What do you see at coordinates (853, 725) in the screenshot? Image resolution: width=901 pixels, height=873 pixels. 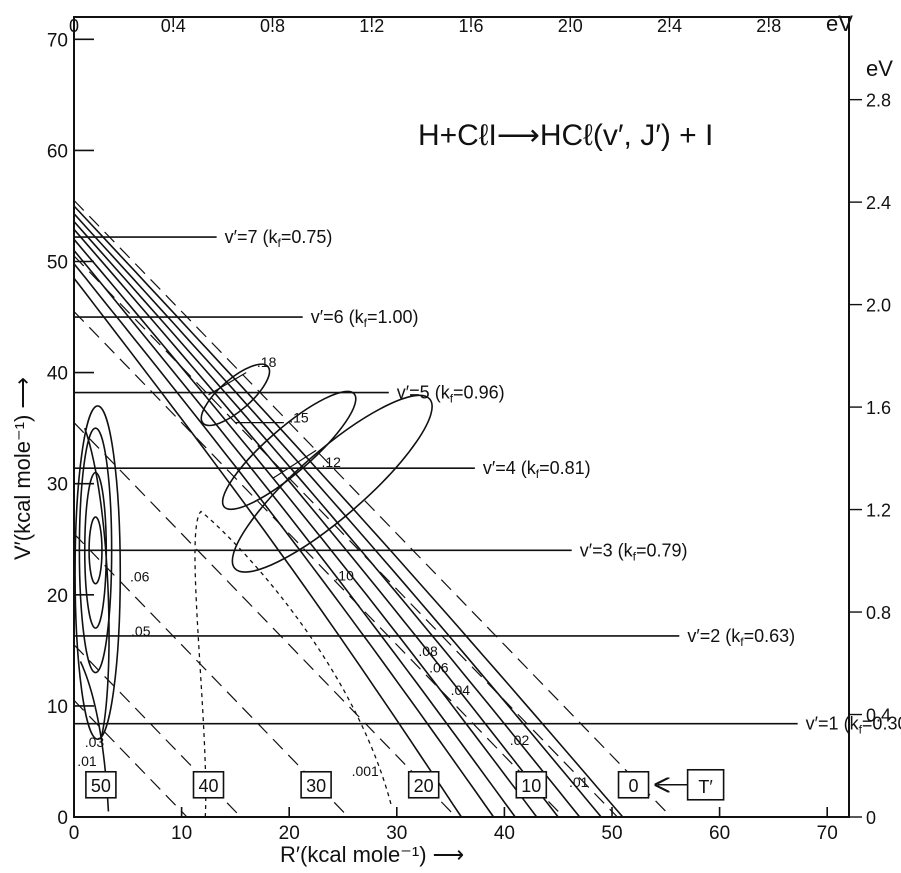 I see `vibrational-level-label: v′=1 (kf=0.30)` at bounding box center [853, 725].